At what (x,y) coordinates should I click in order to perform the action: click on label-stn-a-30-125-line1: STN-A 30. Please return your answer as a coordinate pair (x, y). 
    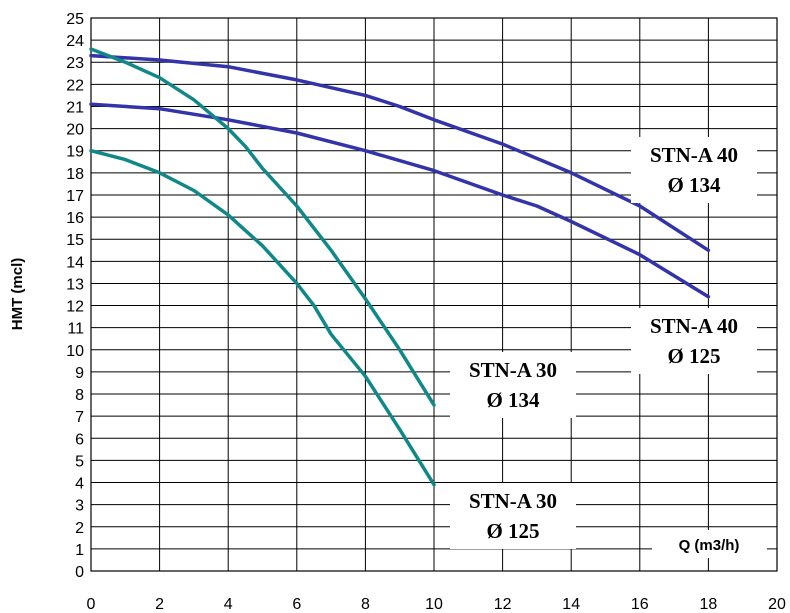
    Looking at the image, I should click on (513, 501).